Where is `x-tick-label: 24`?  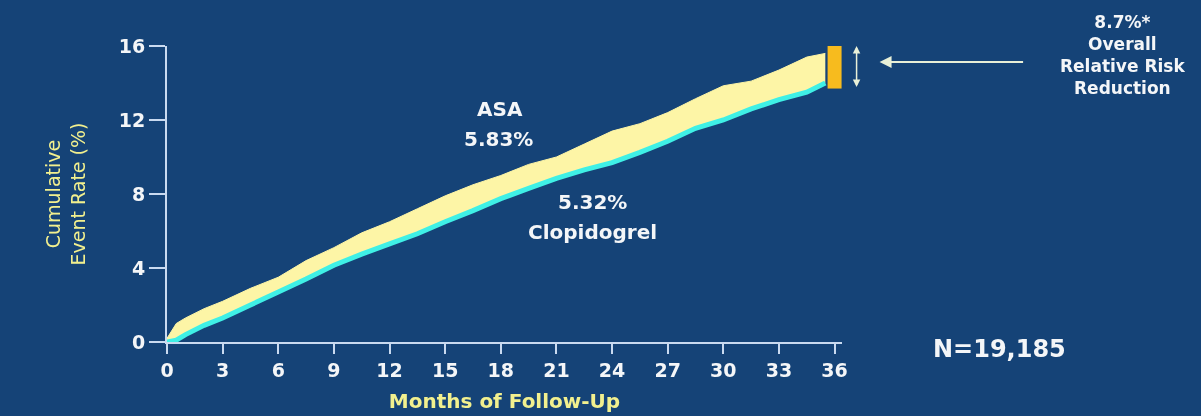
x-tick-label: 24 is located at coordinates (612, 369).